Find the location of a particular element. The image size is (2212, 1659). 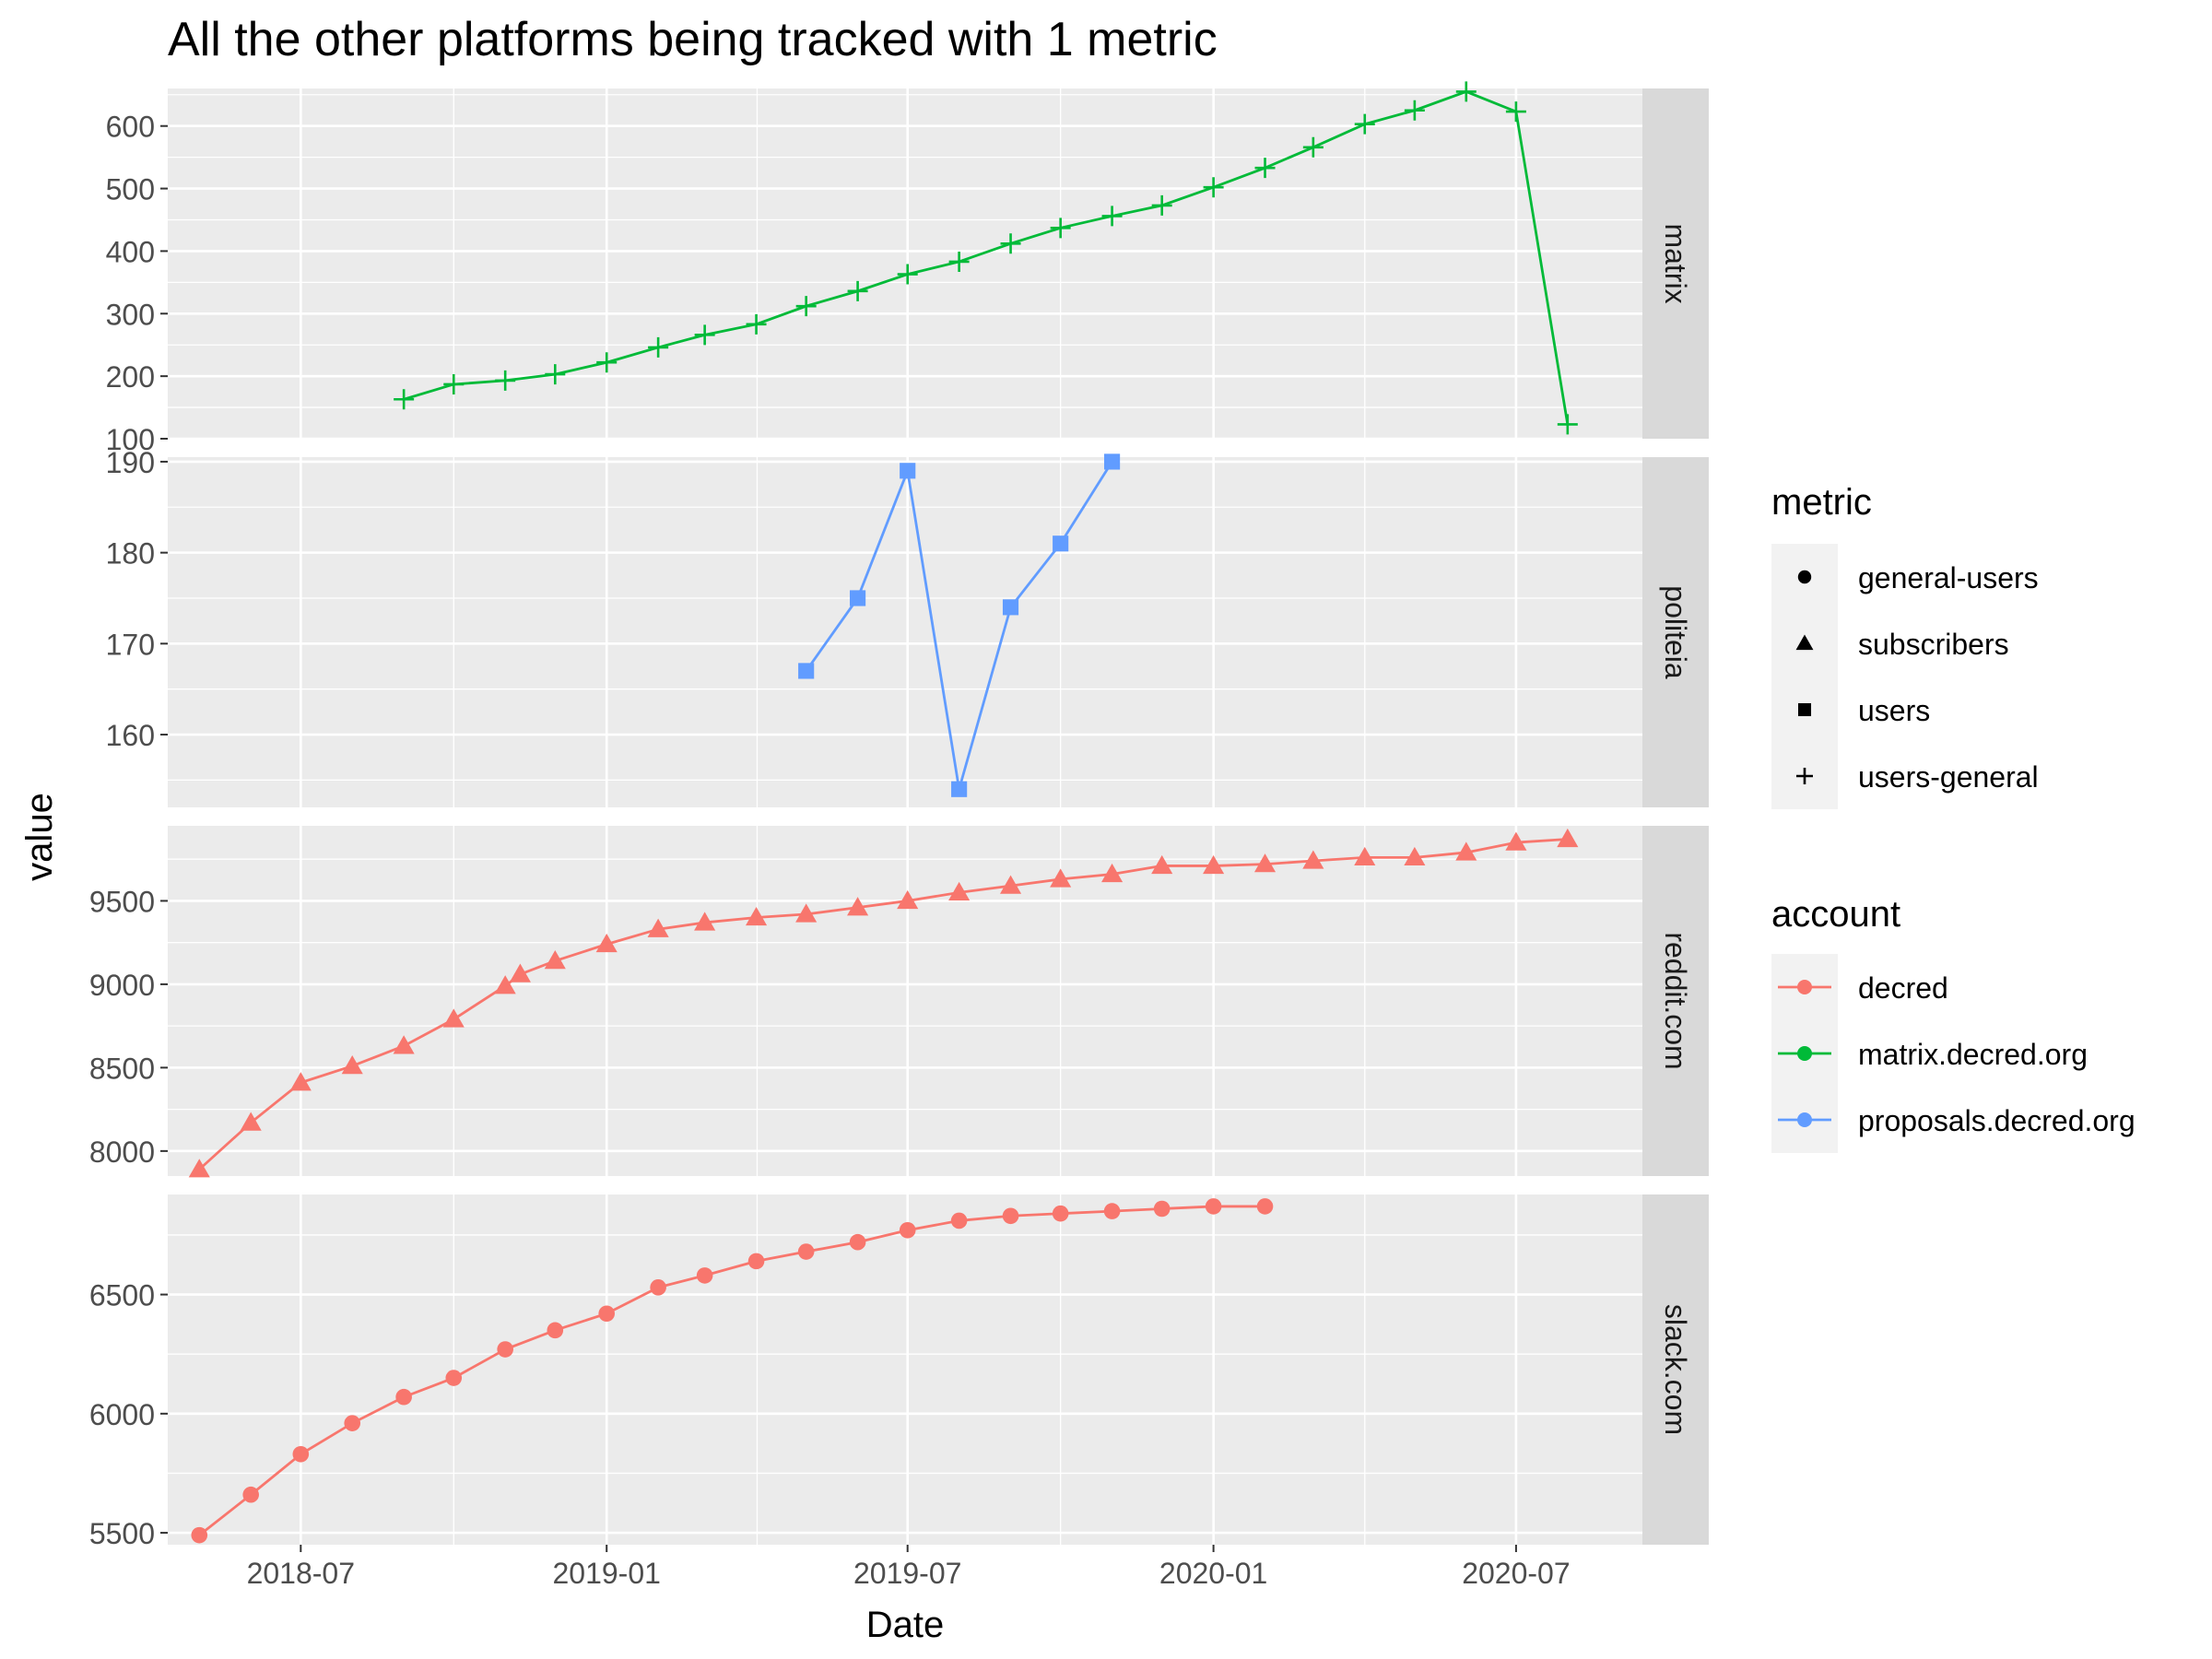

x-tick-label: 2020-07 is located at coordinates (1516, 1573).